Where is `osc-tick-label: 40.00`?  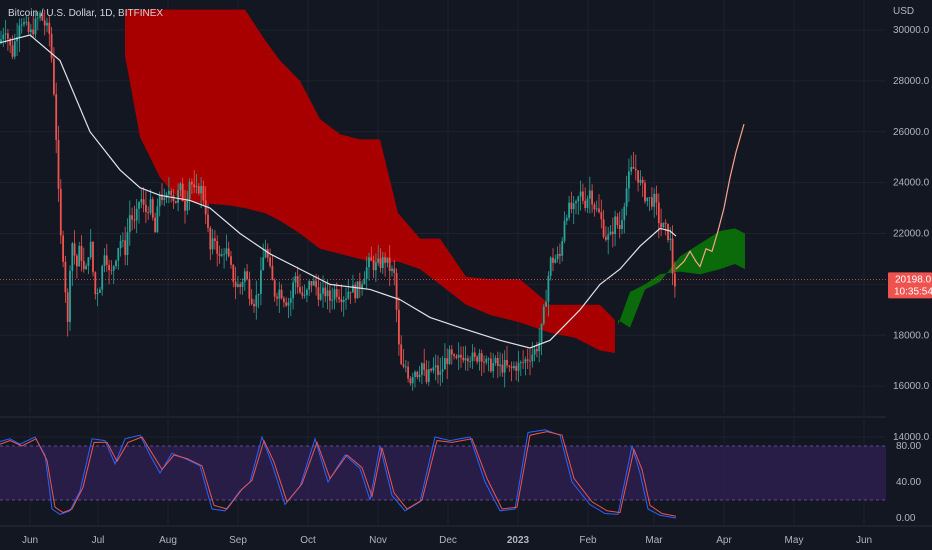
osc-tick-label: 40.00 is located at coordinates (908, 482).